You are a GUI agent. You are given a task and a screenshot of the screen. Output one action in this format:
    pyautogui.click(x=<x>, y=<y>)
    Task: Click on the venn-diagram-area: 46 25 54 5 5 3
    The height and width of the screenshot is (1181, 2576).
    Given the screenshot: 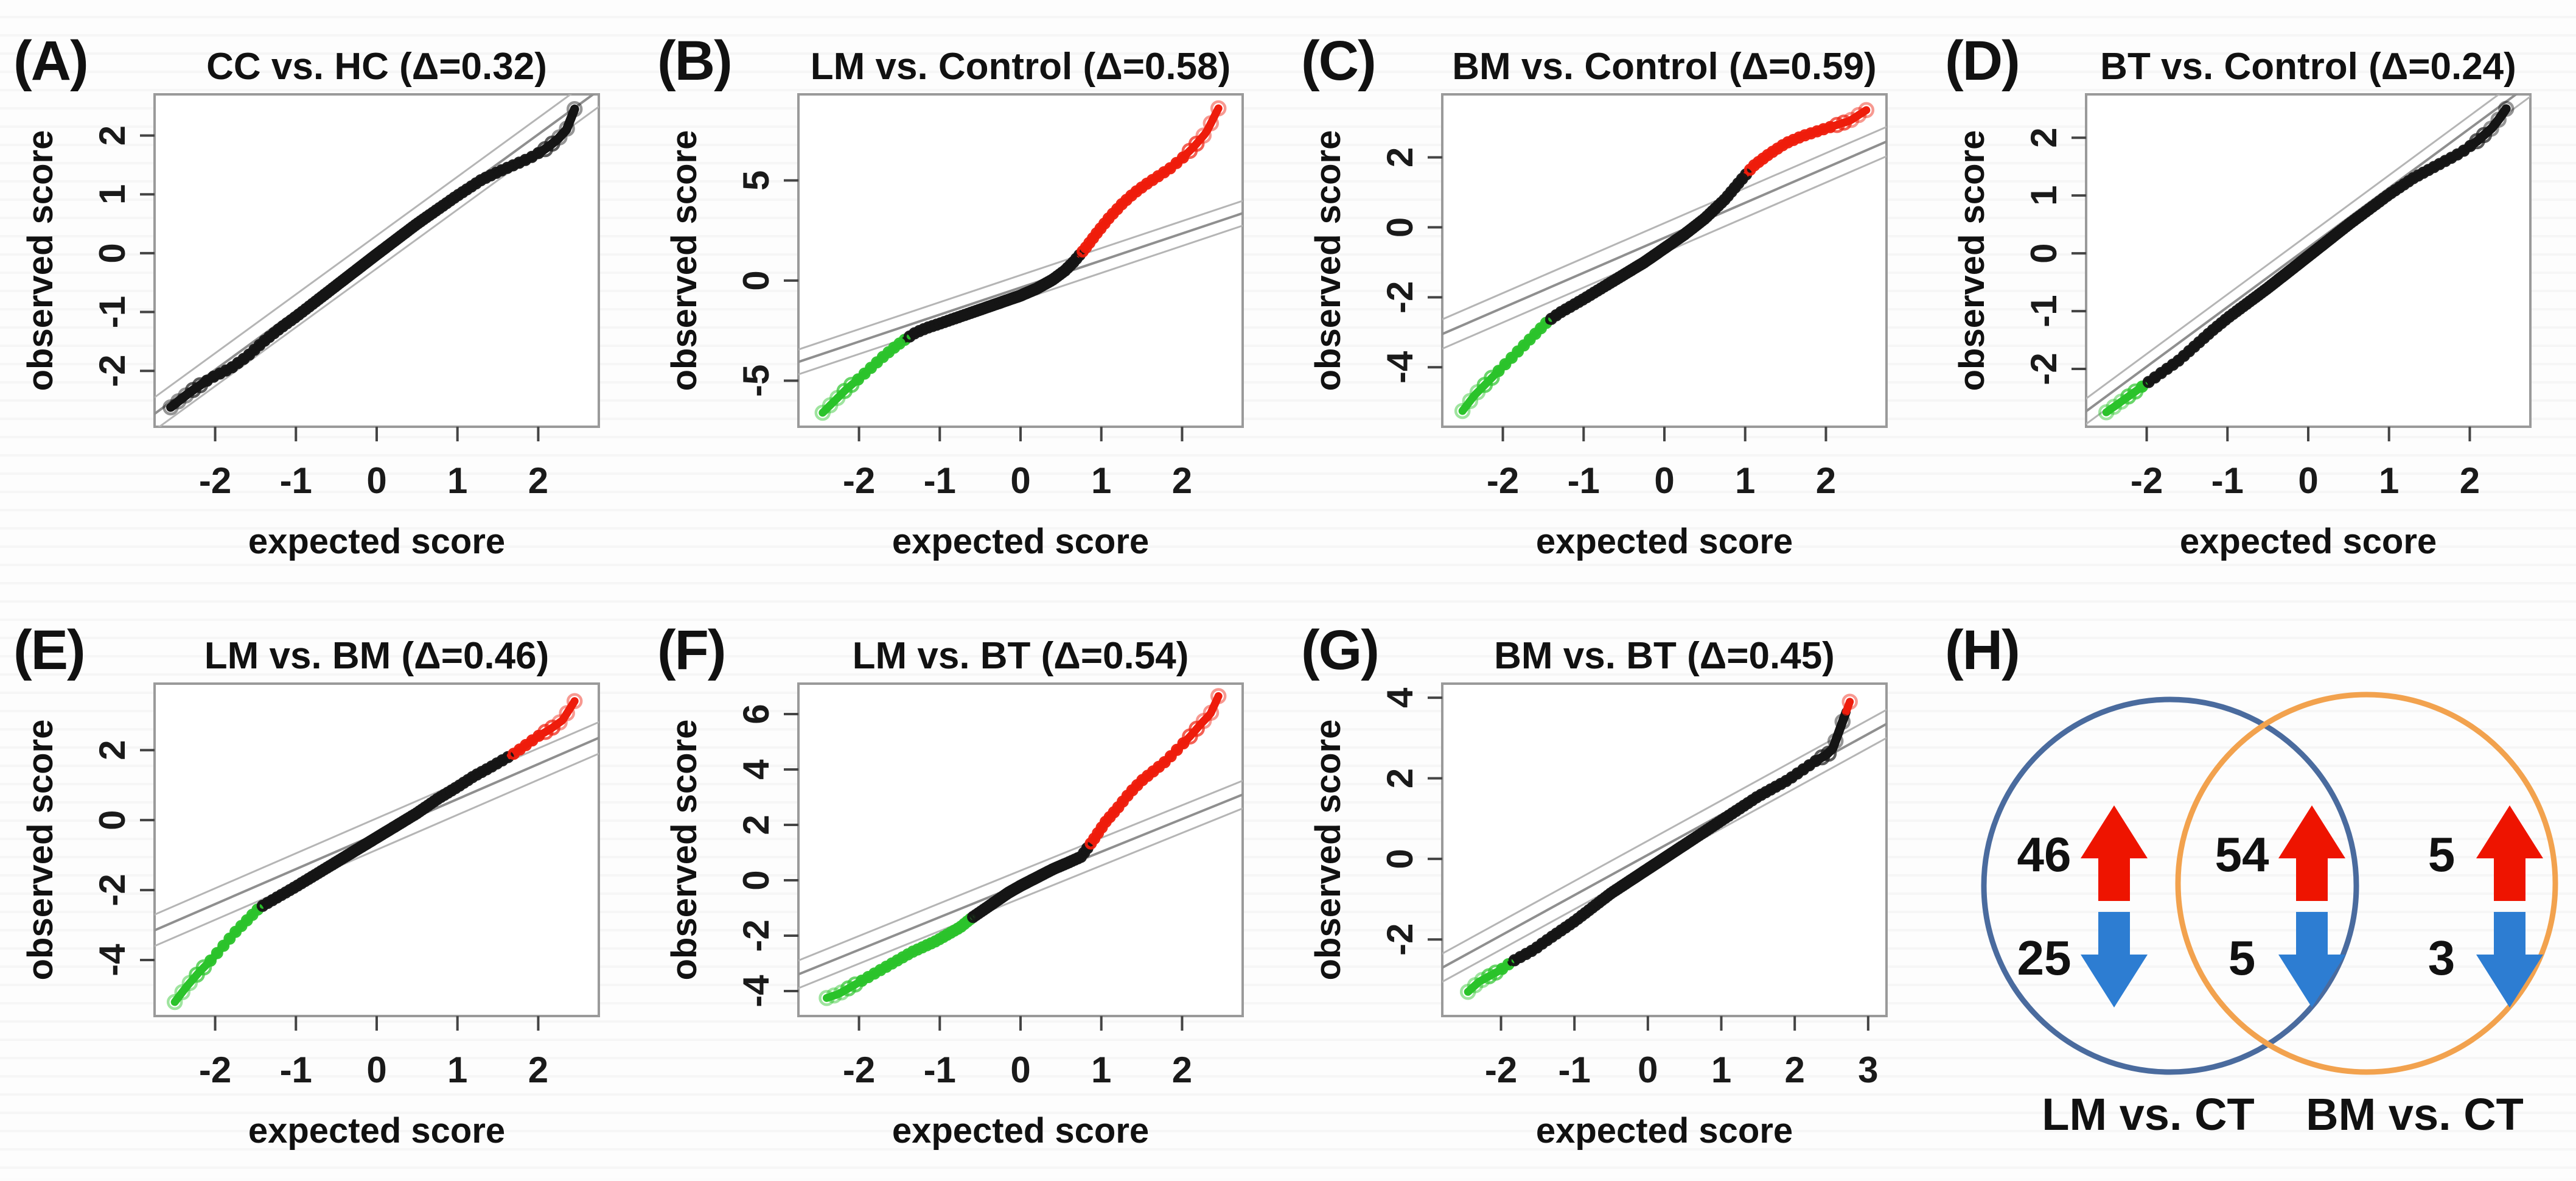 What is the action you would take?
    pyautogui.click(x=2253, y=883)
    